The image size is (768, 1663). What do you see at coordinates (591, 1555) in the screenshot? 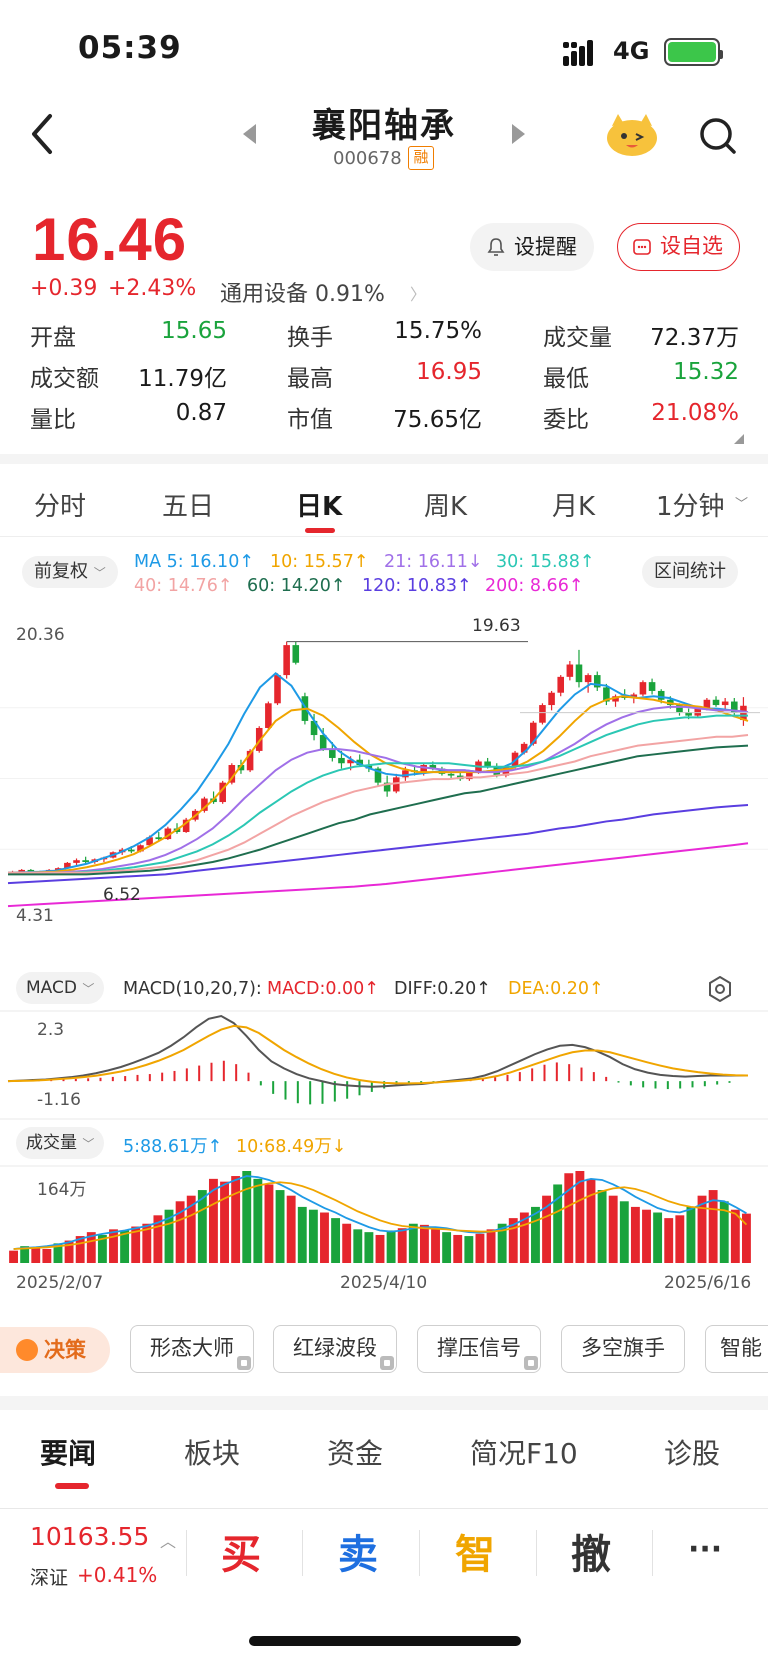
I see `cancel-order-button: 撤` at bounding box center [591, 1555].